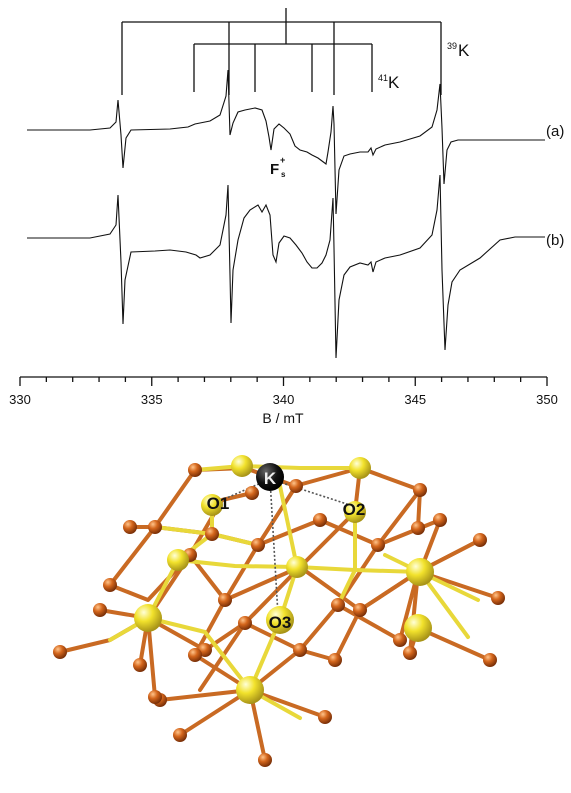 The height and width of the screenshot is (793, 571). I want to click on k-atom-label: K, so click(270, 478).